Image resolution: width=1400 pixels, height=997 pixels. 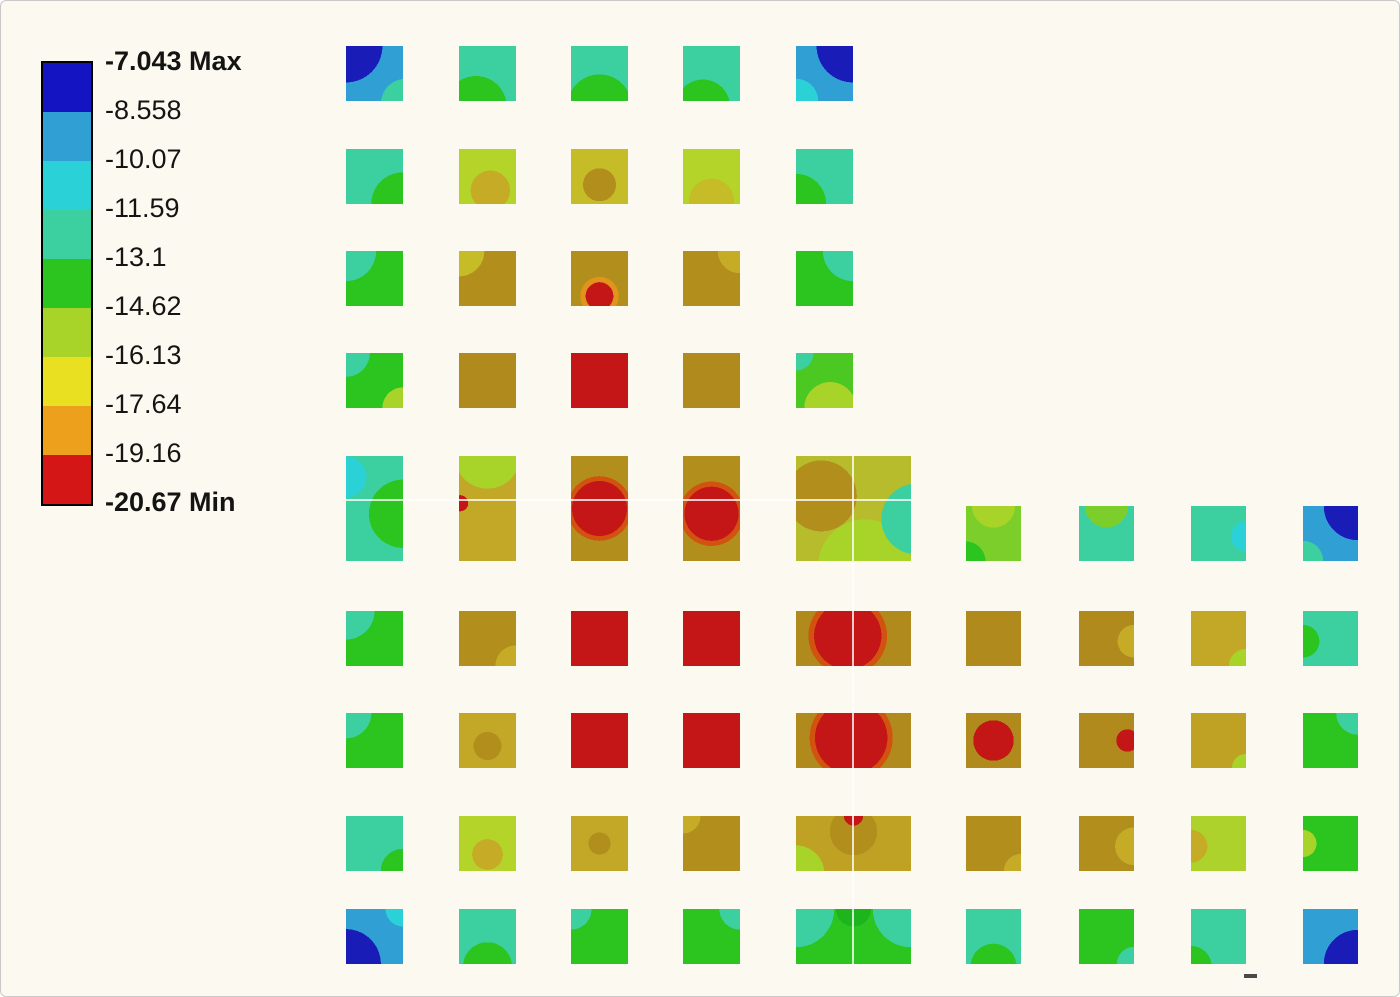 I want to click on symmetry-line-vertical, so click(x=853, y=710).